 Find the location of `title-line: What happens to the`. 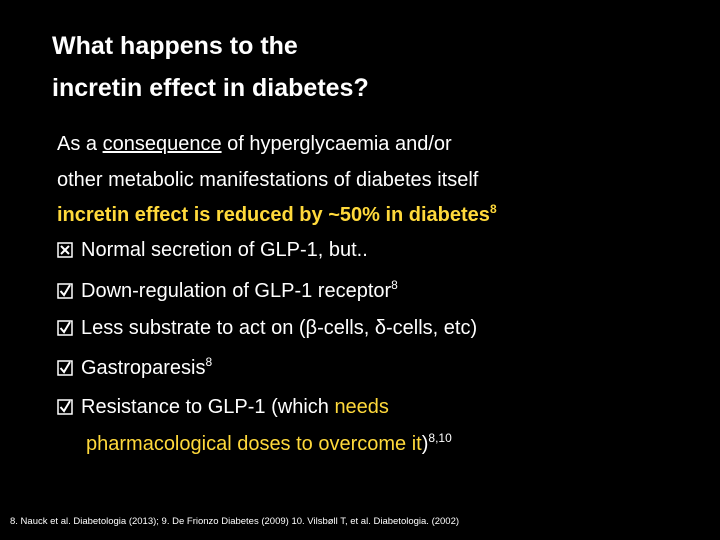

title-line: What happens to the is located at coordinates (175, 46).